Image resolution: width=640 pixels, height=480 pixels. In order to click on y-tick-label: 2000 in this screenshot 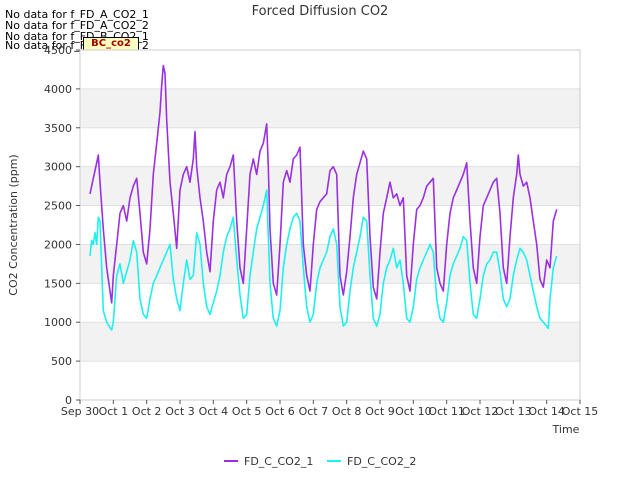, I will do `click(58, 244)`.